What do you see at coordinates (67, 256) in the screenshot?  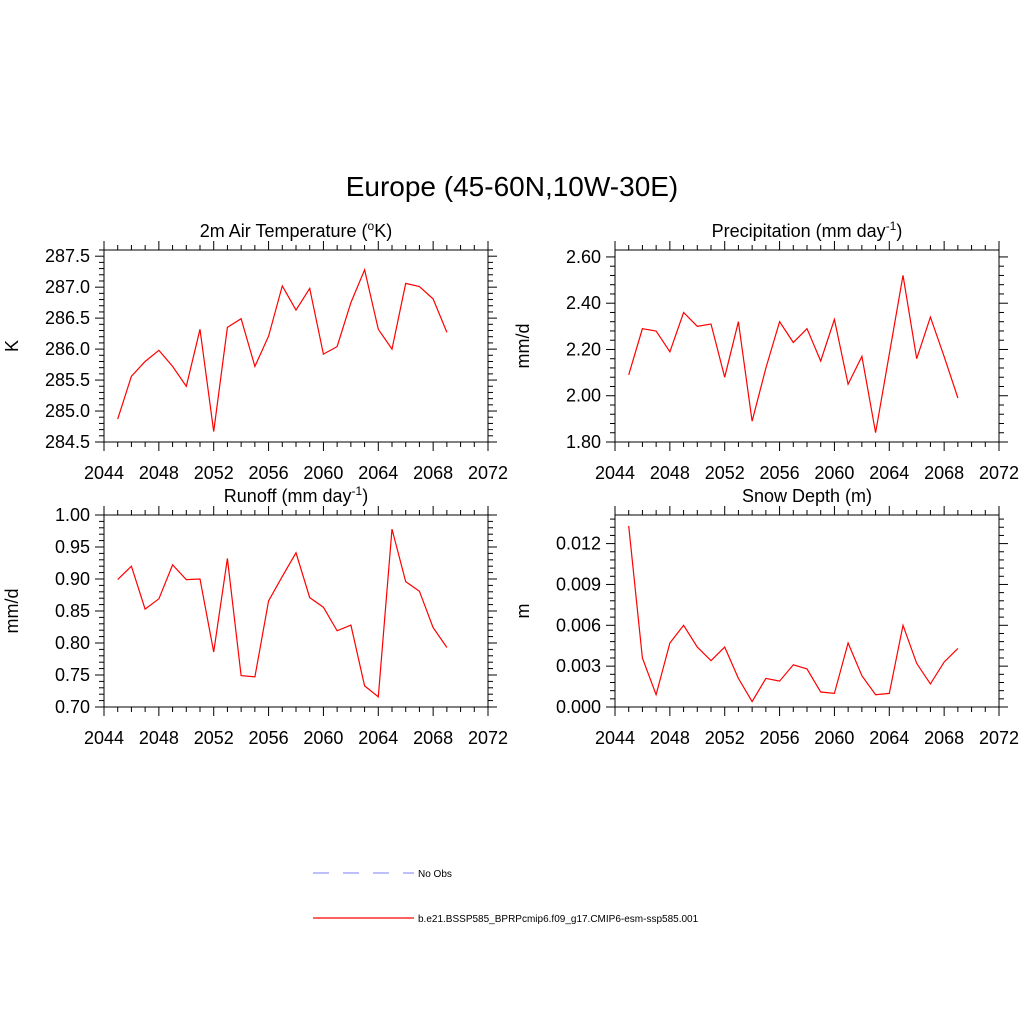 I see `y-tick-label: 287.5` at bounding box center [67, 256].